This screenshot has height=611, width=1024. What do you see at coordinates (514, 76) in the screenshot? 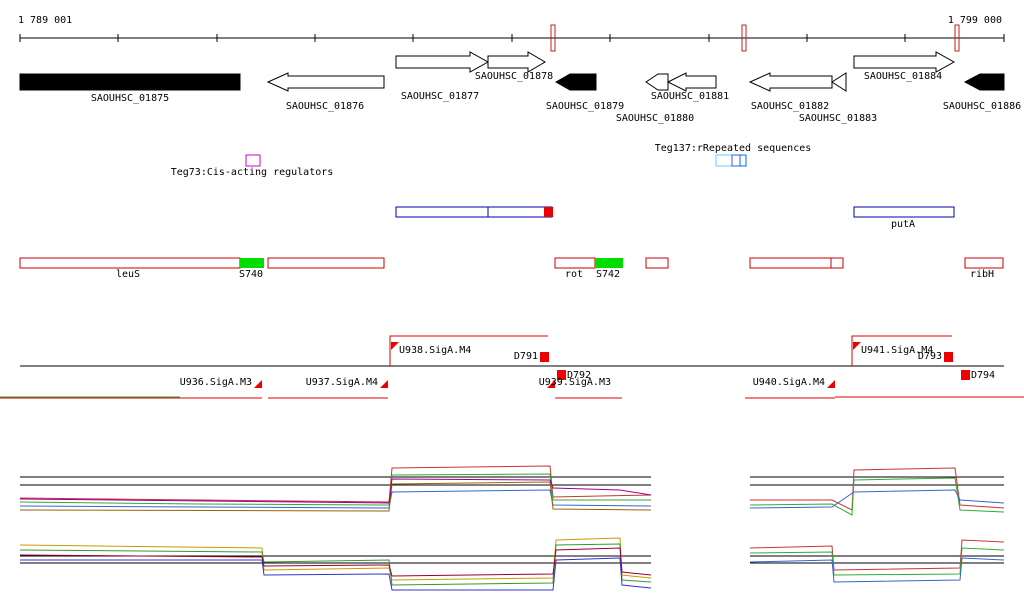
I see `gene-label: SAOUHSC_01878` at bounding box center [514, 76].